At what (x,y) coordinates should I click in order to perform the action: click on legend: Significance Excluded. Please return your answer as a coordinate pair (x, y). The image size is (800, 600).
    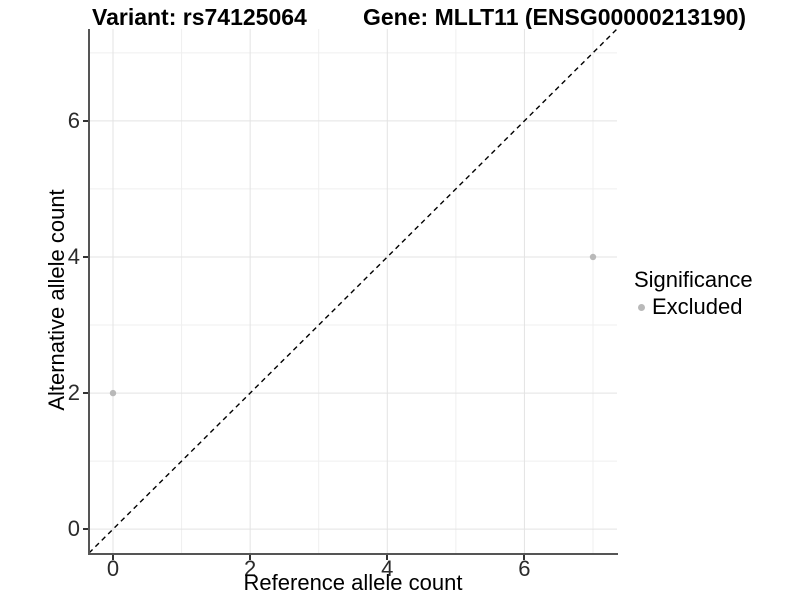
    Looking at the image, I should click on (692, 293).